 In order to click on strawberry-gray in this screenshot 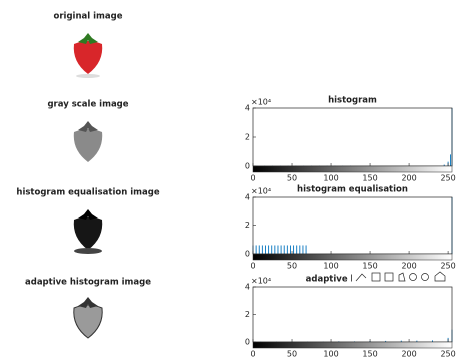, I will do `click(88, 141)`.